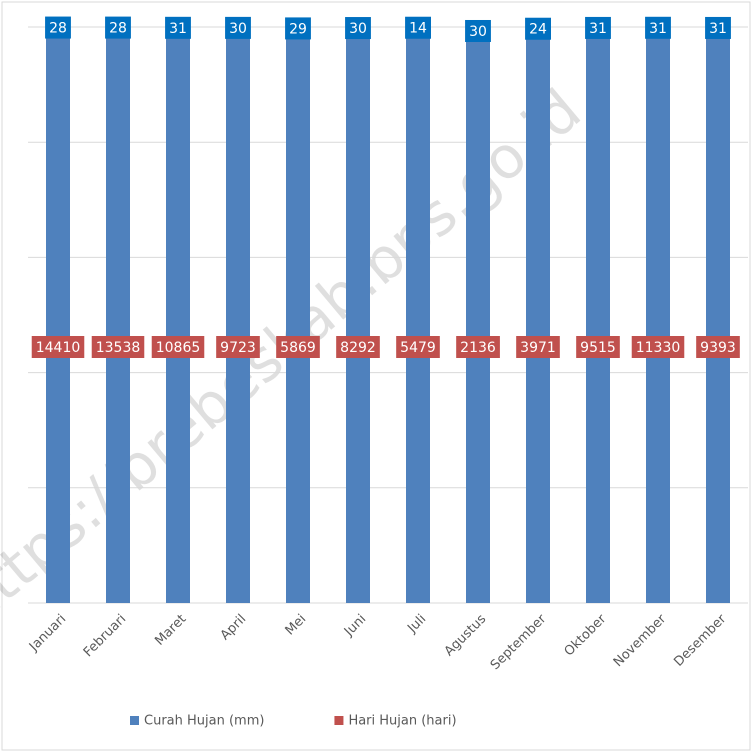 The width and height of the screenshot is (752, 752). I want to click on data-label-text: 2136, so click(478, 348).